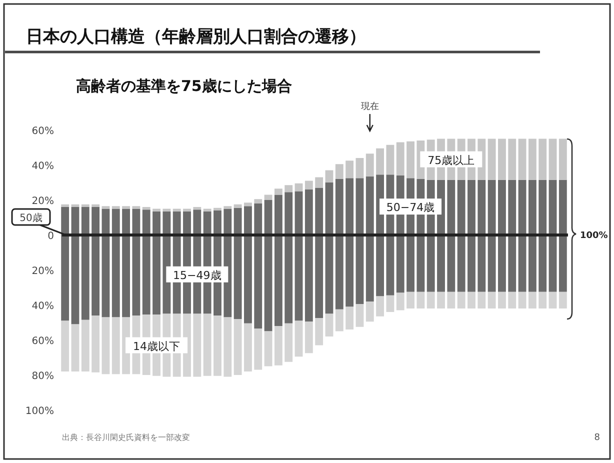 The height and width of the screenshot is (463, 614). What do you see at coordinates (43, 271) in the screenshot?
I see `y-tick-label: 20%` at bounding box center [43, 271].